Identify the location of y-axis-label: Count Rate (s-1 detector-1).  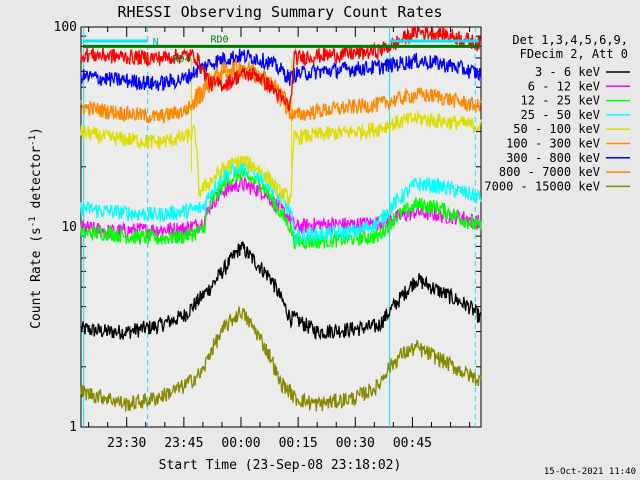
(36, 228).